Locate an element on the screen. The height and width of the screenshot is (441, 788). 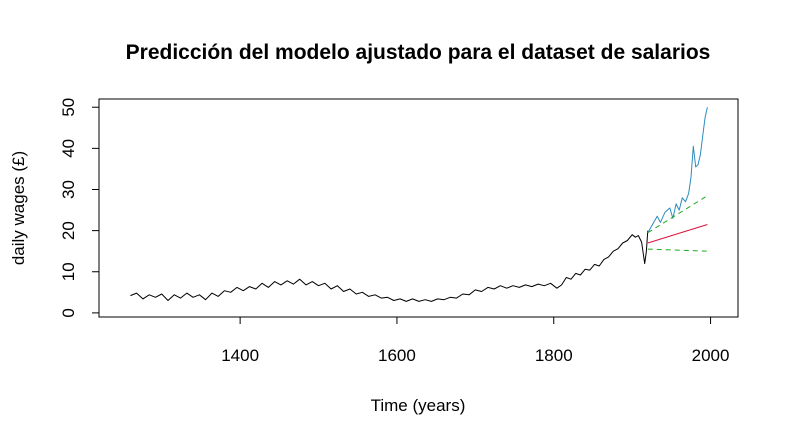
y-tick-label-50: 50 is located at coordinates (68, 107).